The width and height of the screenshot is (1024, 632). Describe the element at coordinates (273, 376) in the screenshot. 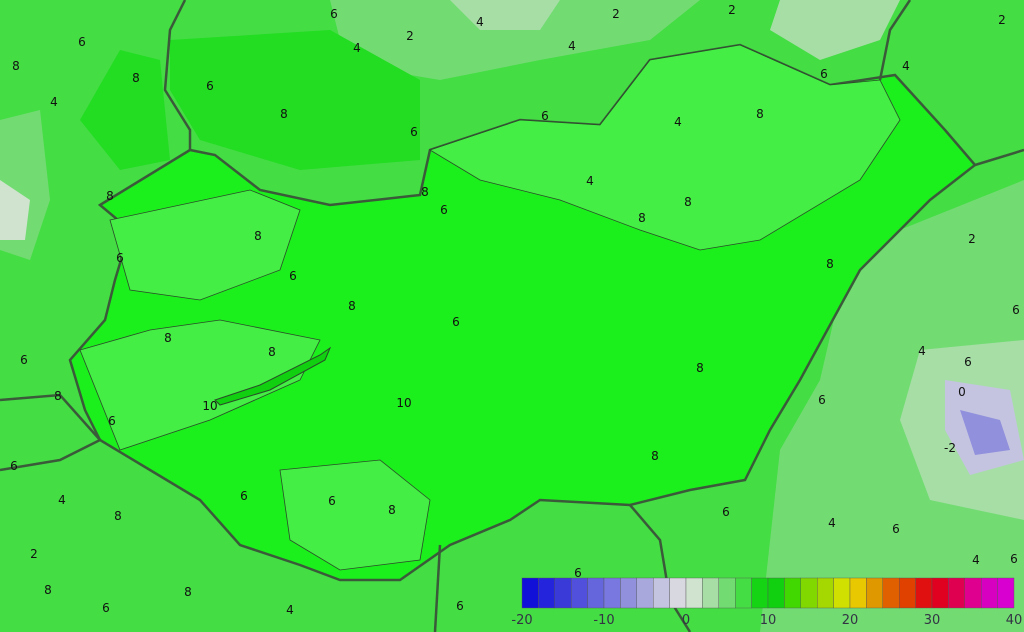

I see `balaton-lake` at that location.